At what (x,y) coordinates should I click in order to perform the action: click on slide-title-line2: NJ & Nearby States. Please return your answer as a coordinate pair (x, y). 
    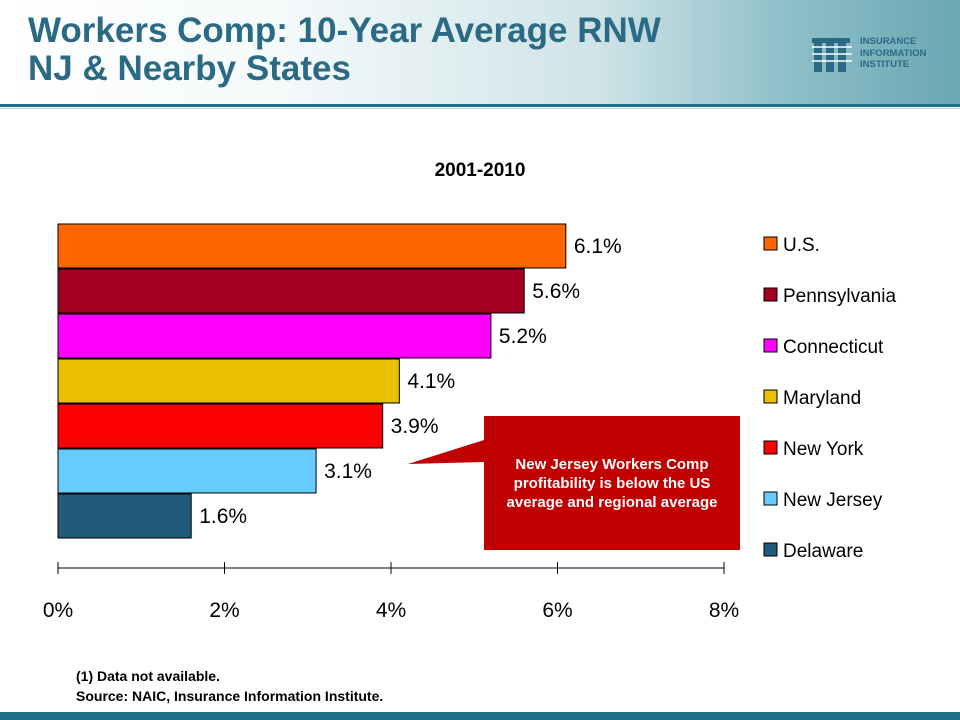
    Looking at the image, I should click on (189, 68).